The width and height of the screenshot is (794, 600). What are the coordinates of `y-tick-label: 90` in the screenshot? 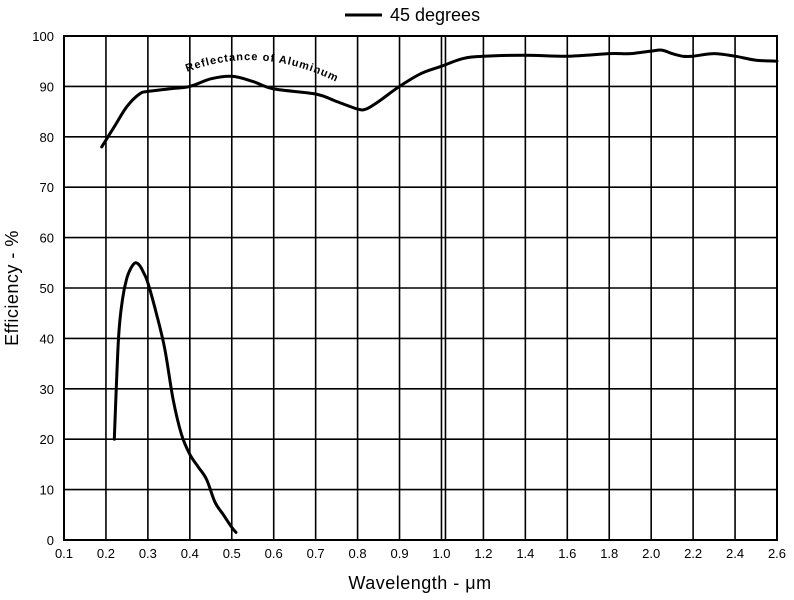 It's located at (47, 86).